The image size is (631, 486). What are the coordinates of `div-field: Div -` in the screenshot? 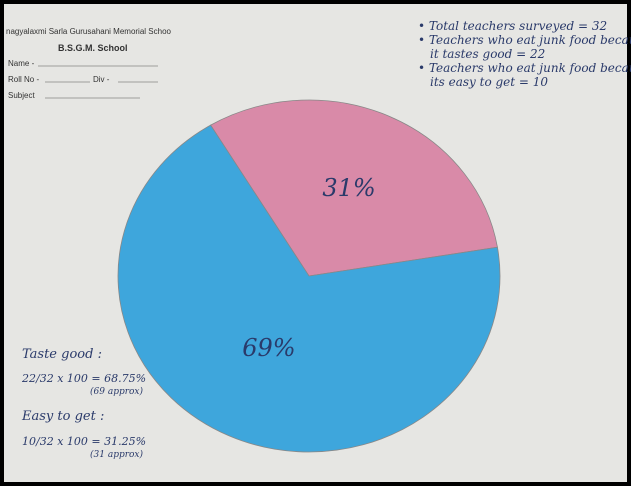 It's located at (101, 79).